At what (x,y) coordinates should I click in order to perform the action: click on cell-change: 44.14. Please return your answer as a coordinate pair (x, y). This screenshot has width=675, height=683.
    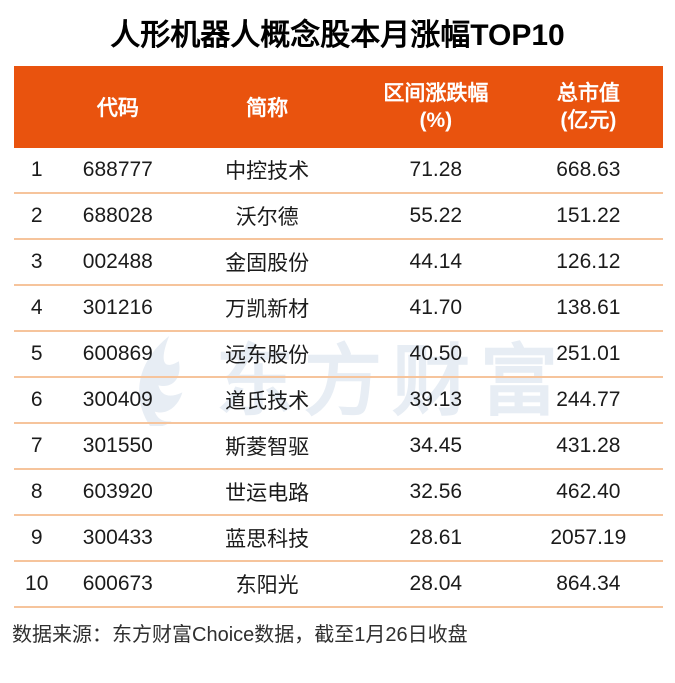
    Looking at the image, I should click on (436, 261).